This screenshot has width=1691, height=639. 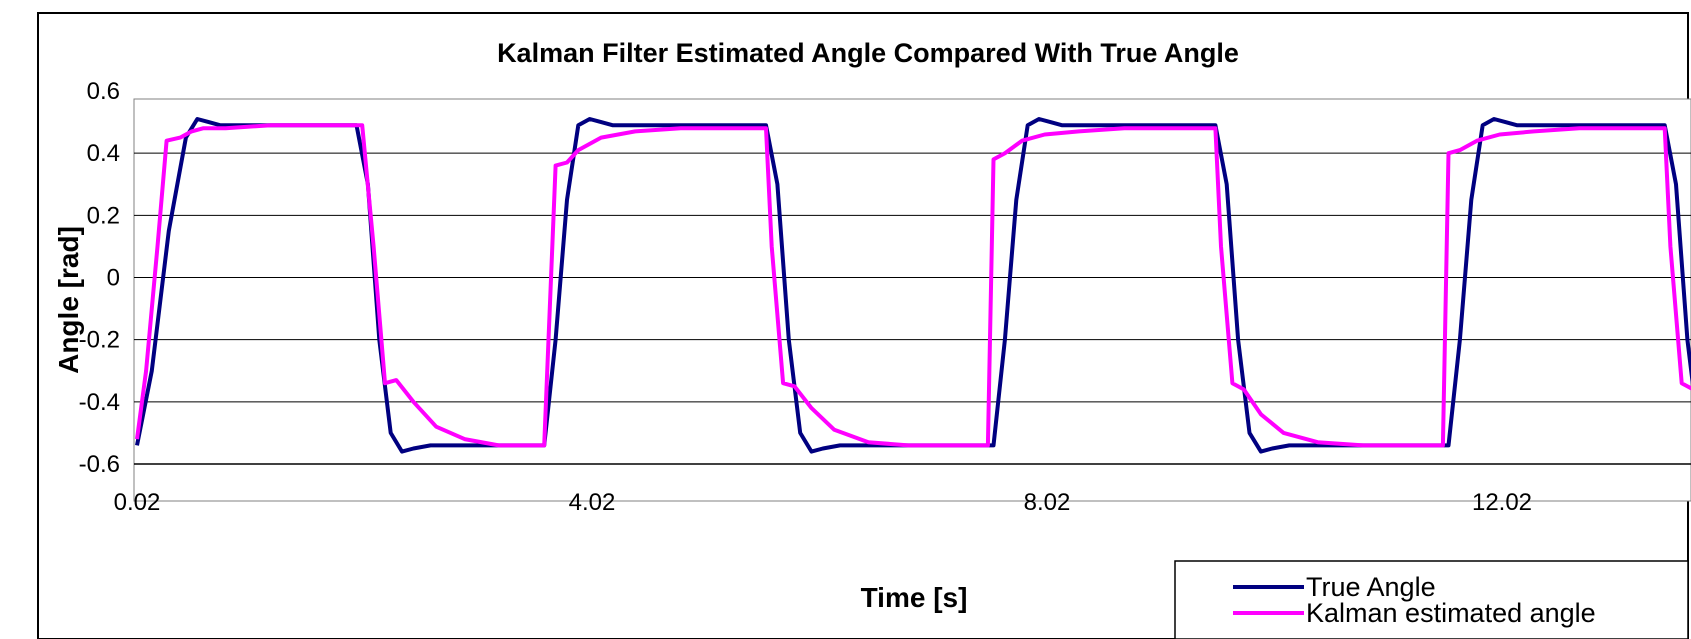 I want to click on y-tick-label: -0.2, so click(x=99, y=340).